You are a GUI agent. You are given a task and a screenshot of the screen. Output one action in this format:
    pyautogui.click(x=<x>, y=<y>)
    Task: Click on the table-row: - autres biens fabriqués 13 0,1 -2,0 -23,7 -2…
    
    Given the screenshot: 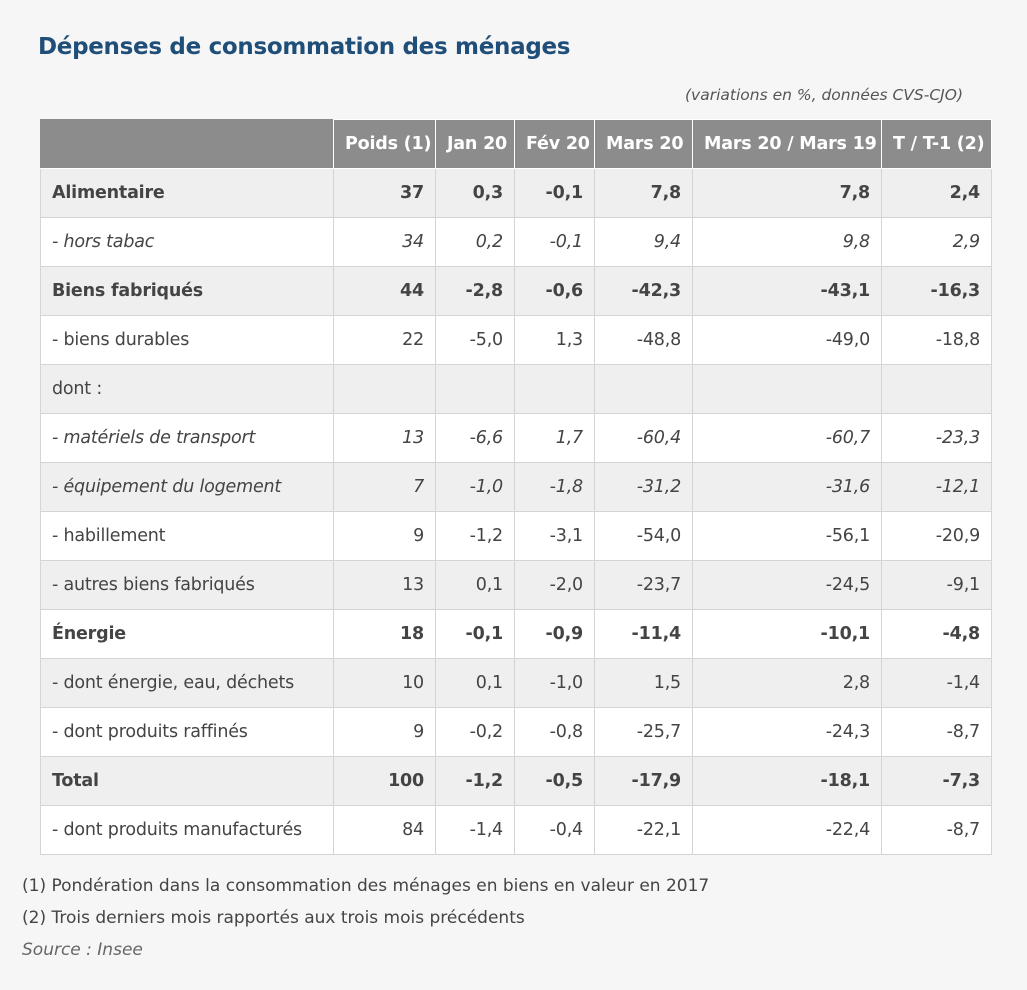 What is the action you would take?
    pyautogui.click(x=516, y=585)
    